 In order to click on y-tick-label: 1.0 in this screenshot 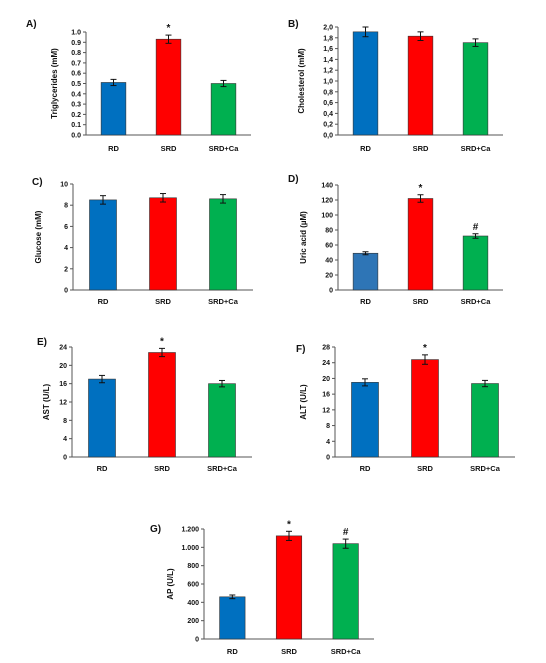, I will do `click(76, 33)`.